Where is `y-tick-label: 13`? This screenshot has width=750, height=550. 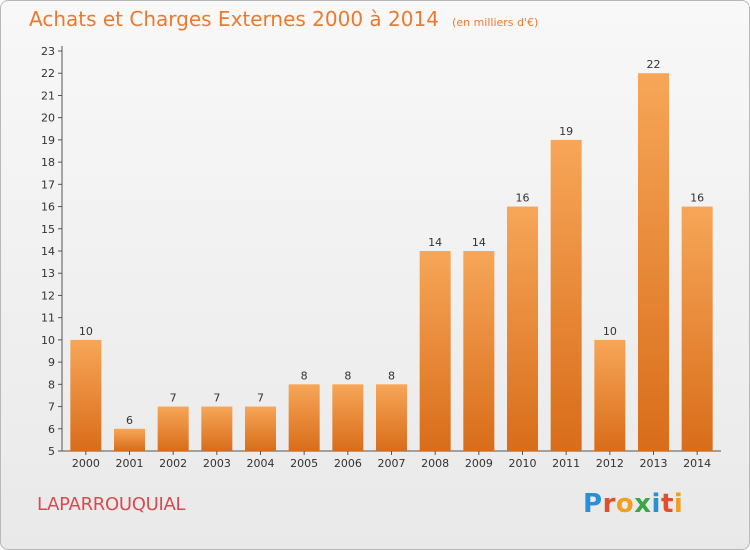 y-tick-label: 13 is located at coordinates (48, 273).